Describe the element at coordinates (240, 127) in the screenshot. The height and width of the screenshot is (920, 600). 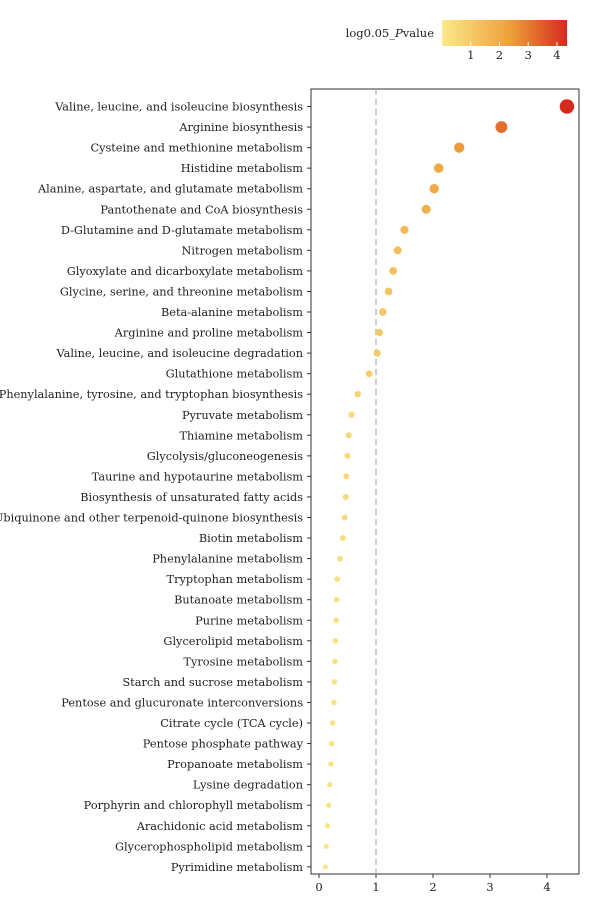
I see `category-label: Arginine biosynthesis` at that location.